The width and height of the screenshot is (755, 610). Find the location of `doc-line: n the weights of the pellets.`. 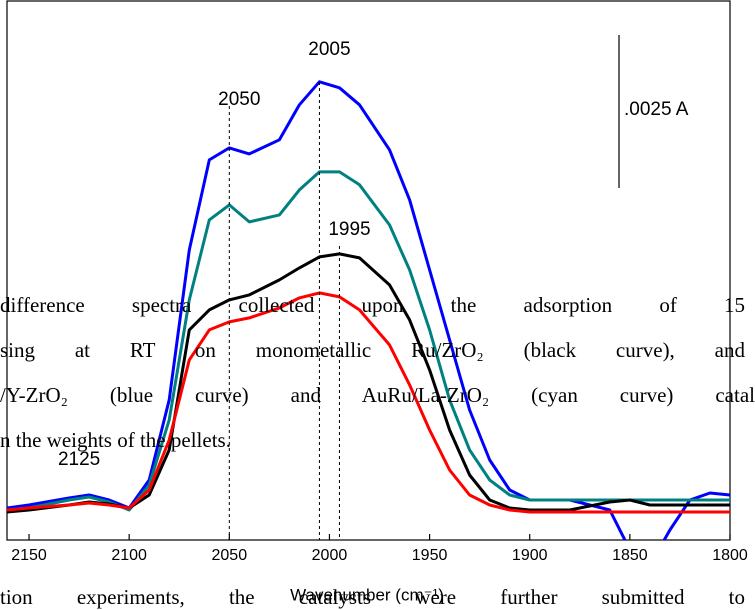

doc-line: n the weights of the pellets. is located at coordinates (115, 440).